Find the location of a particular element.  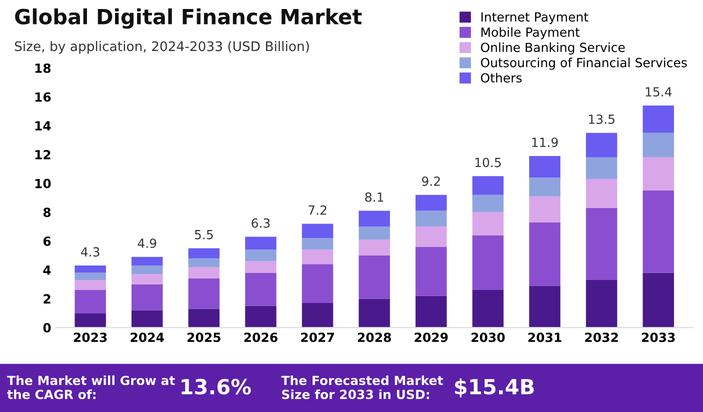

total-label: 5.5 is located at coordinates (203, 235).